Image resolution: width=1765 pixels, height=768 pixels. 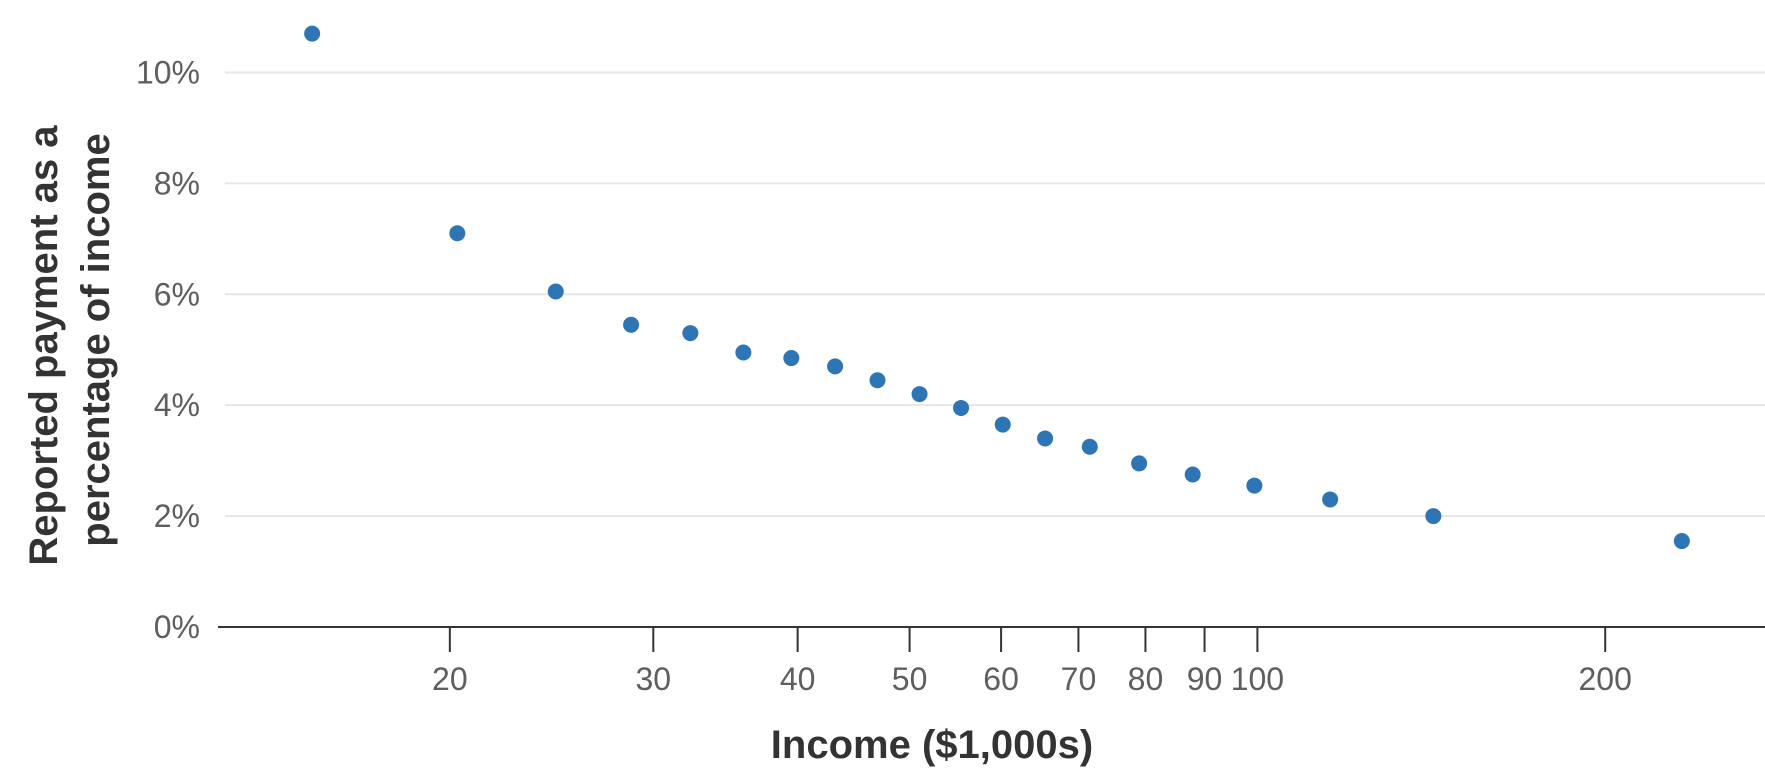 What do you see at coordinates (910, 679) in the screenshot?
I see `x-tick-label: 50` at bounding box center [910, 679].